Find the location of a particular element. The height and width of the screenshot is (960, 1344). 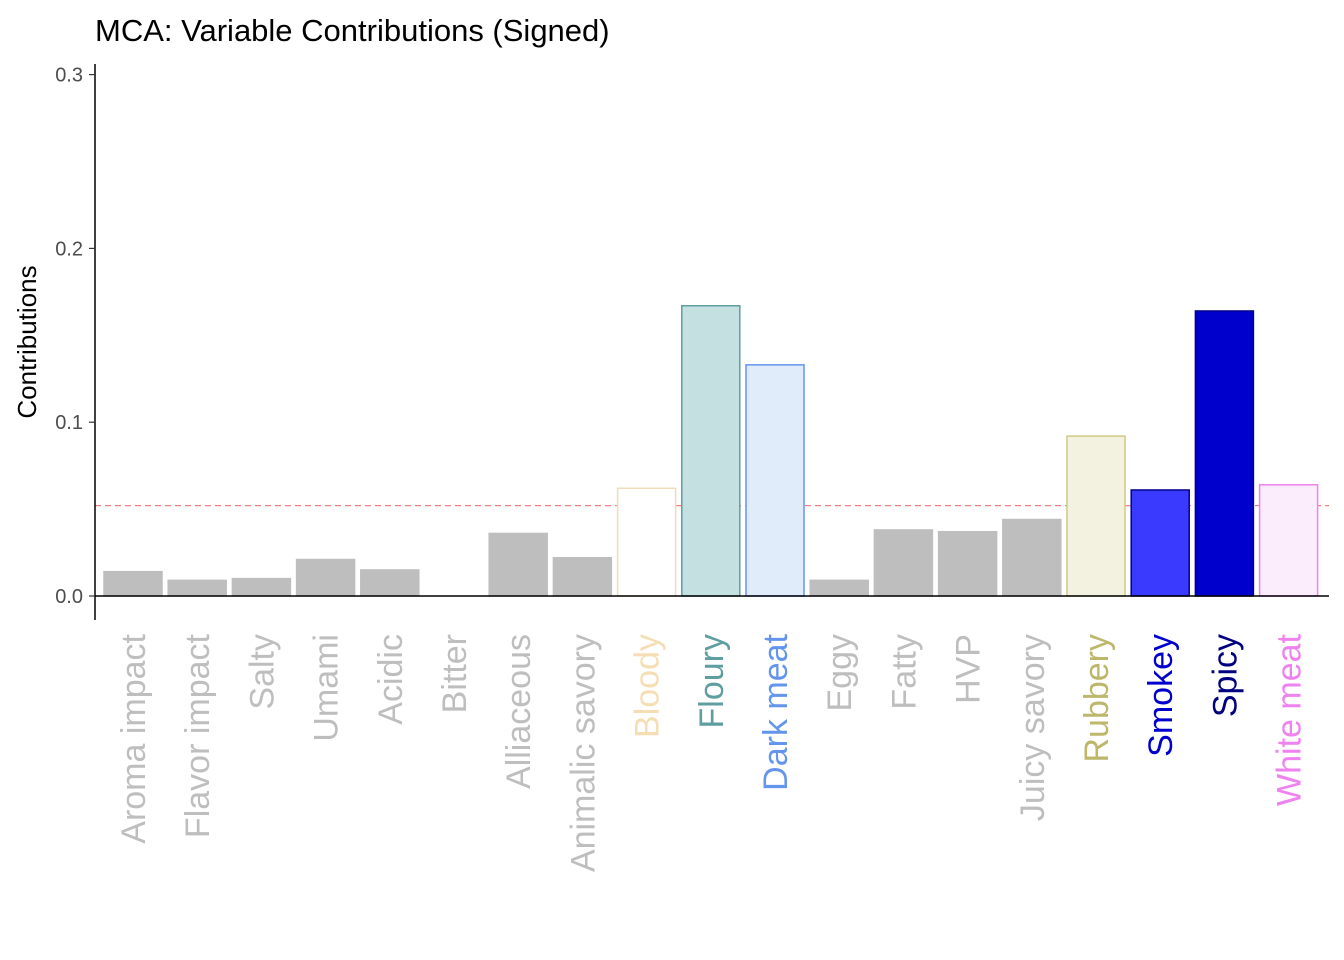

bar-floury is located at coordinates (711, 451).